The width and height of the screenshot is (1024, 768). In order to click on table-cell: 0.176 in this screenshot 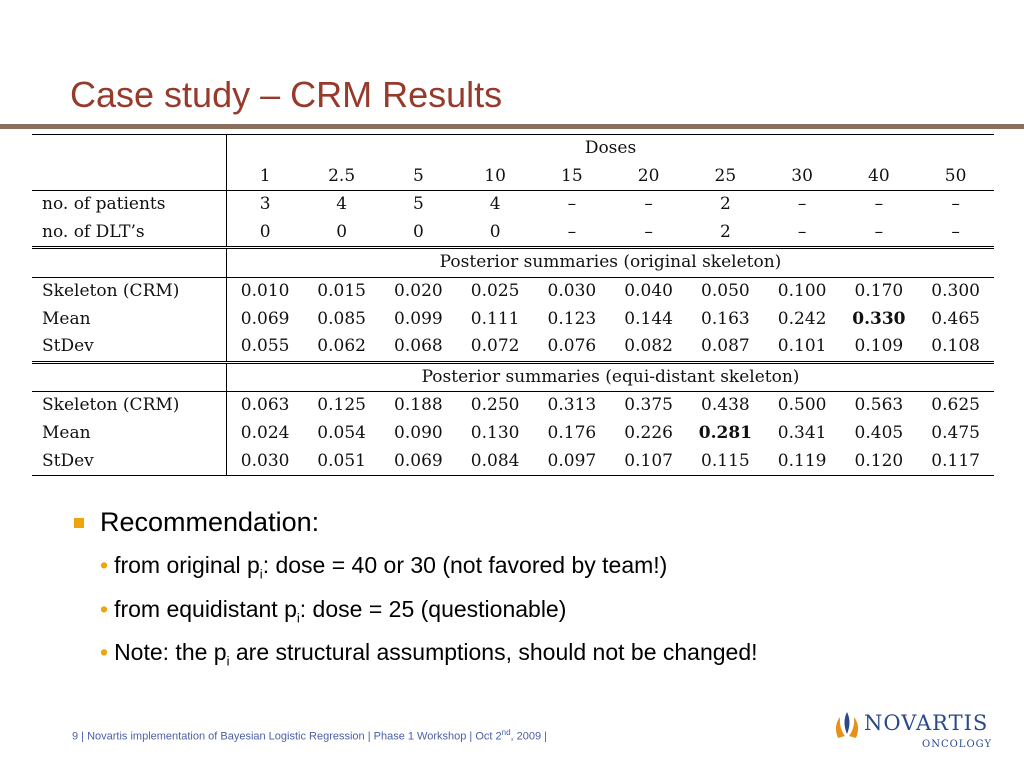, I will do `click(572, 432)`.